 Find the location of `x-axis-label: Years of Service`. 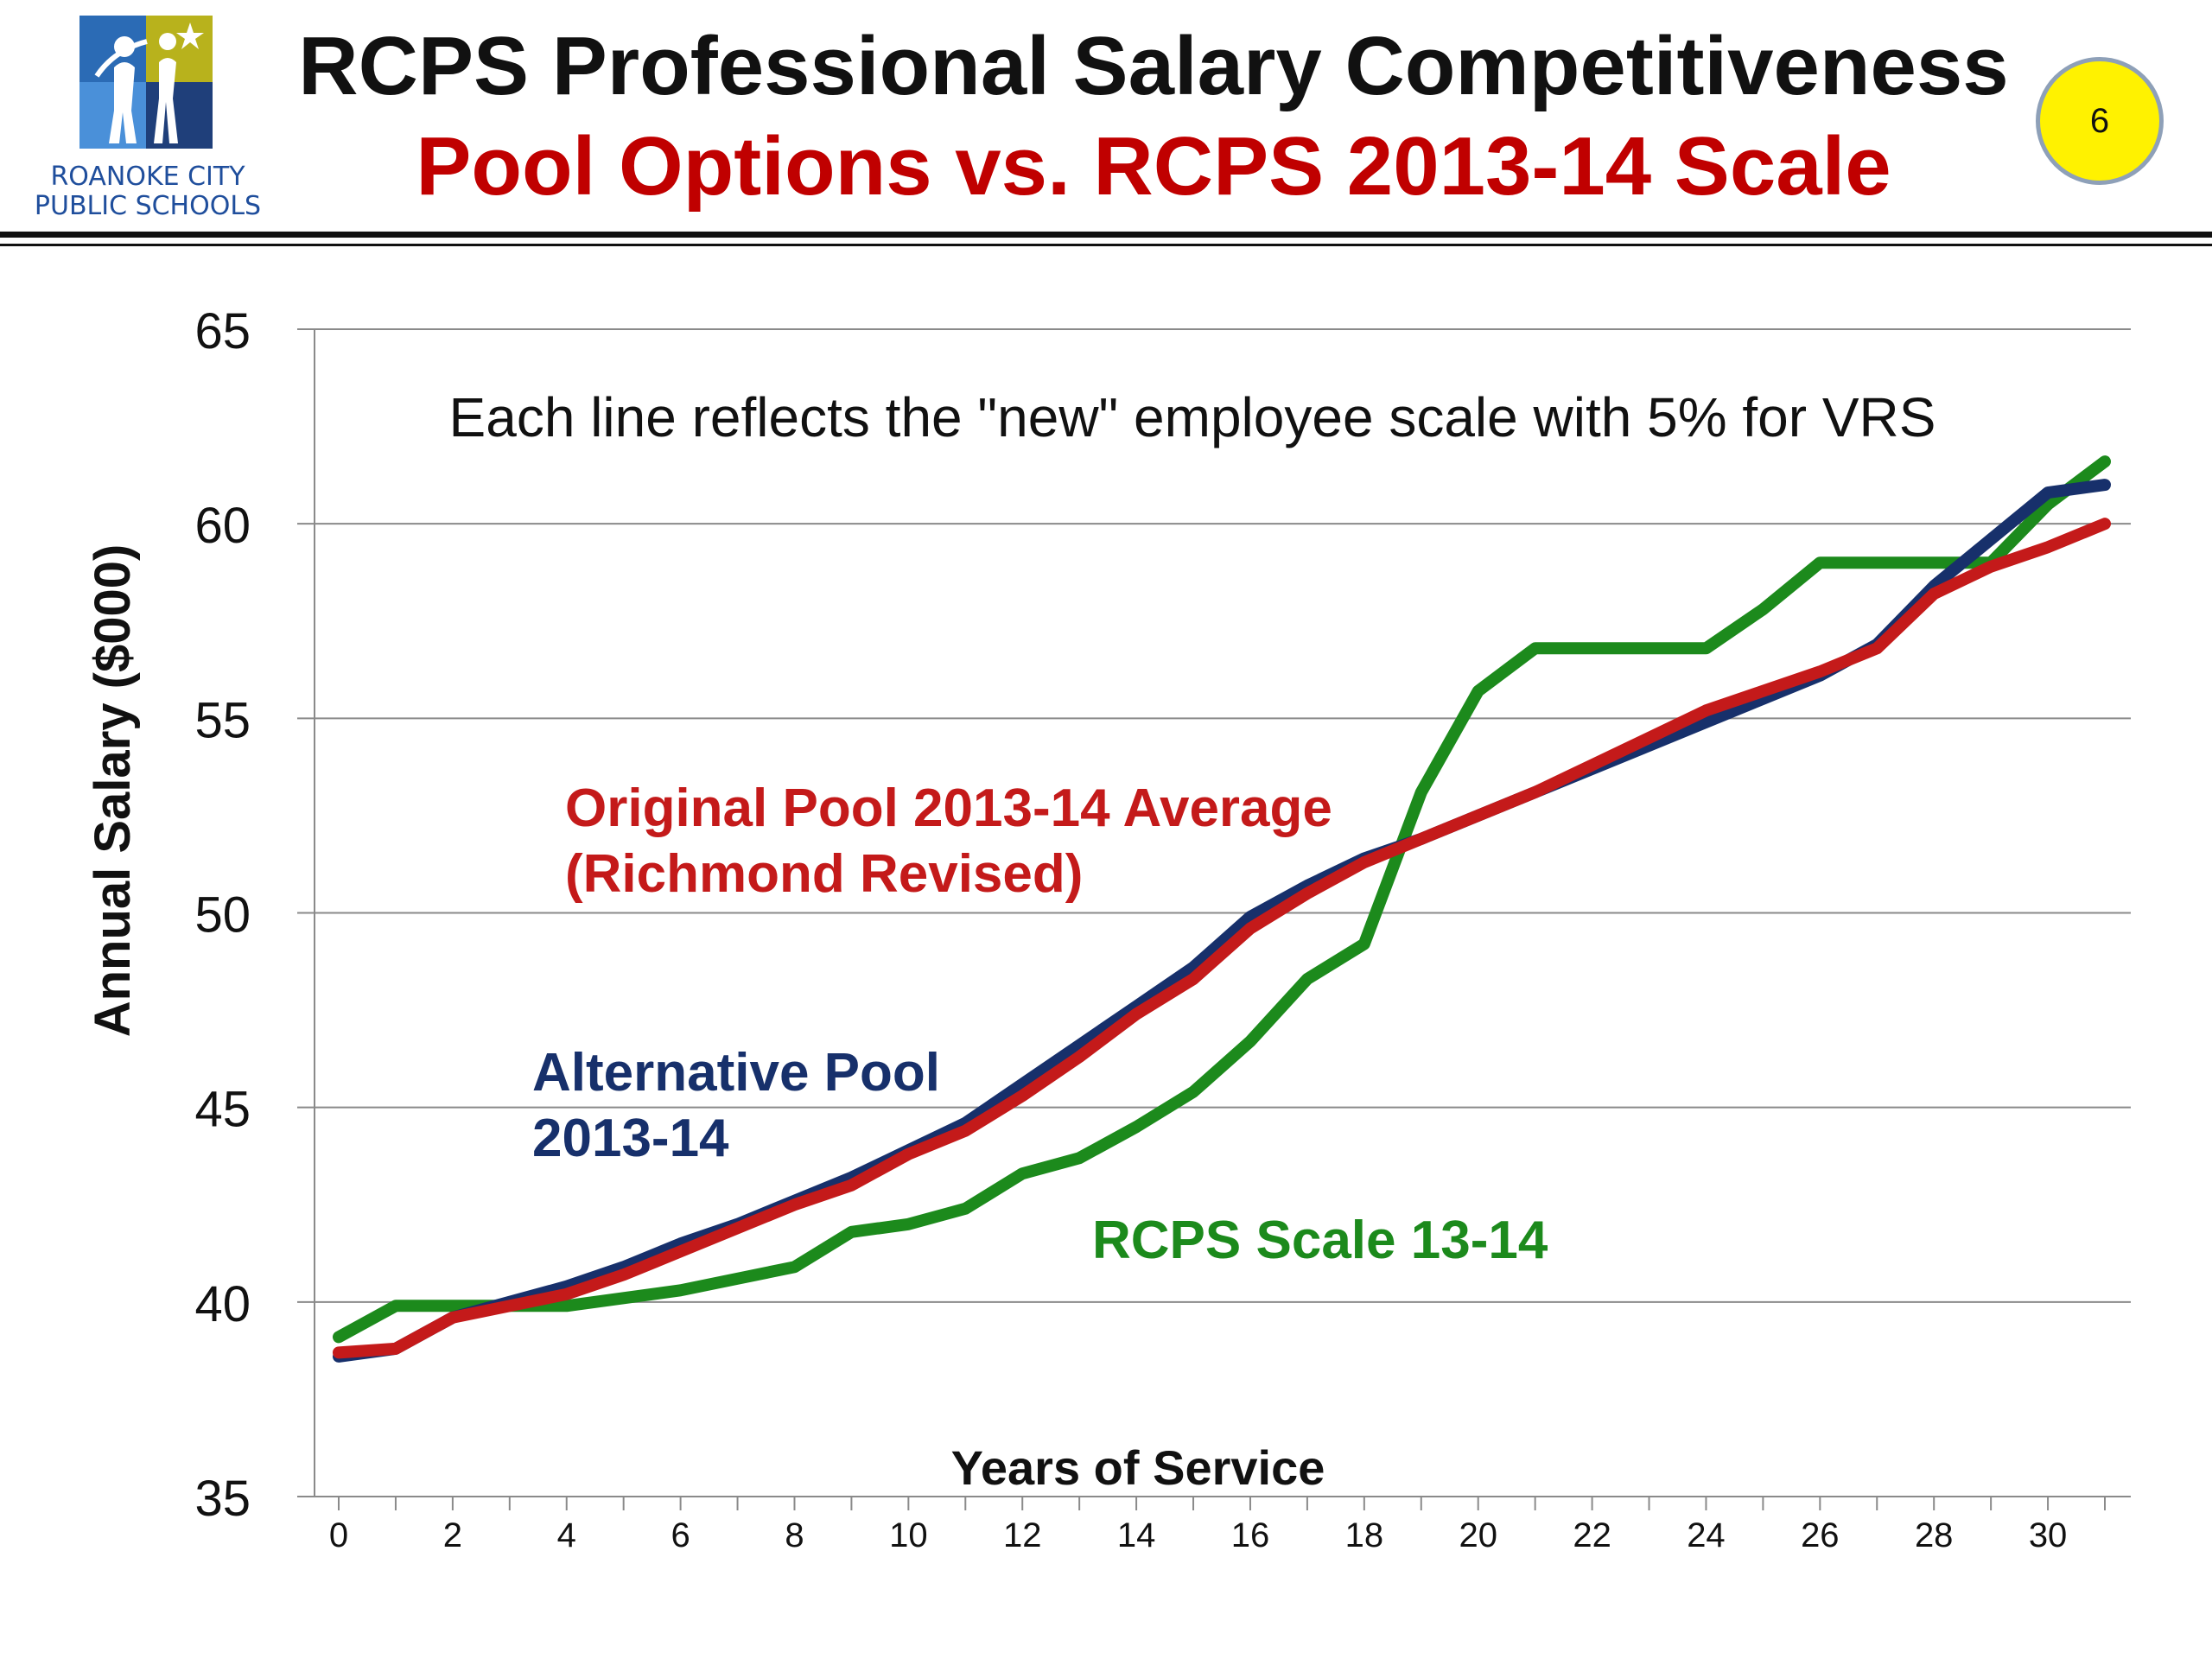

x-axis-label: Years of Service is located at coordinates (1138, 1467).